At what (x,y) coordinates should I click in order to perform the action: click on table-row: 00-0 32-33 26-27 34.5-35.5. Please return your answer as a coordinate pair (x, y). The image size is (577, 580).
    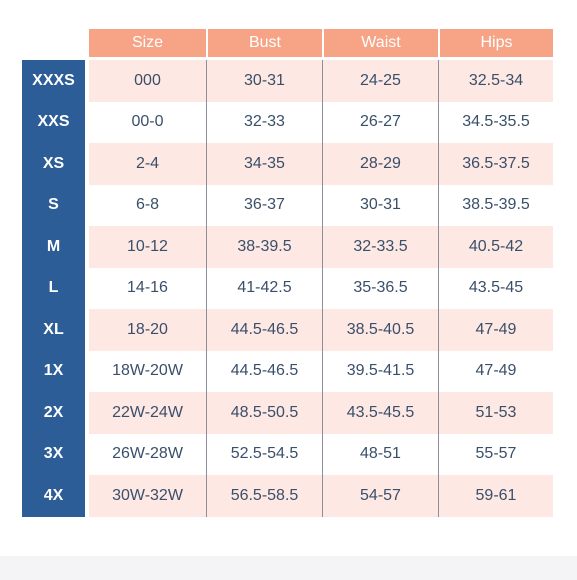
    Looking at the image, I should click on (321, 122).